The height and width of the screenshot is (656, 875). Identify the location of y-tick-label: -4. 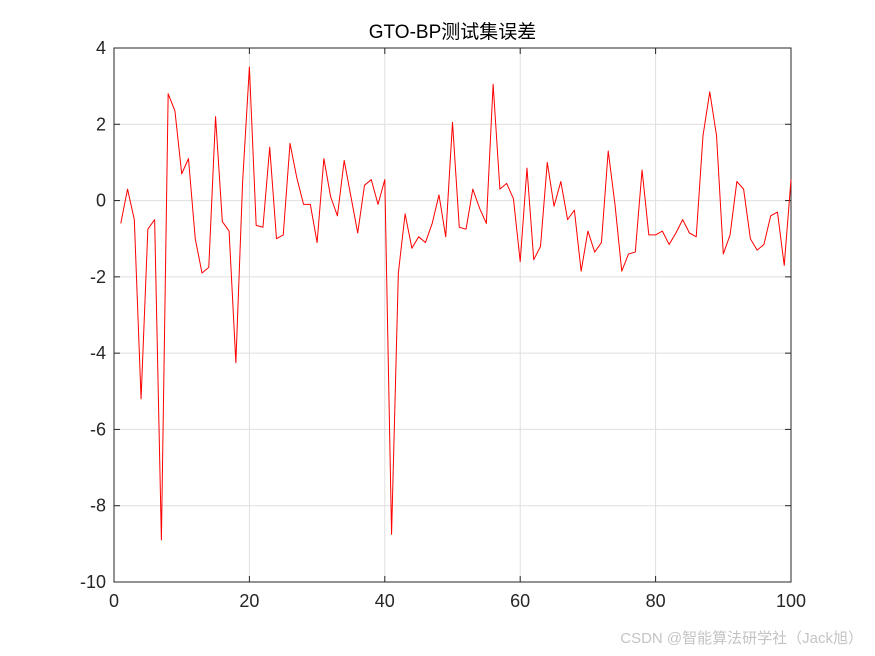
(98, 353).